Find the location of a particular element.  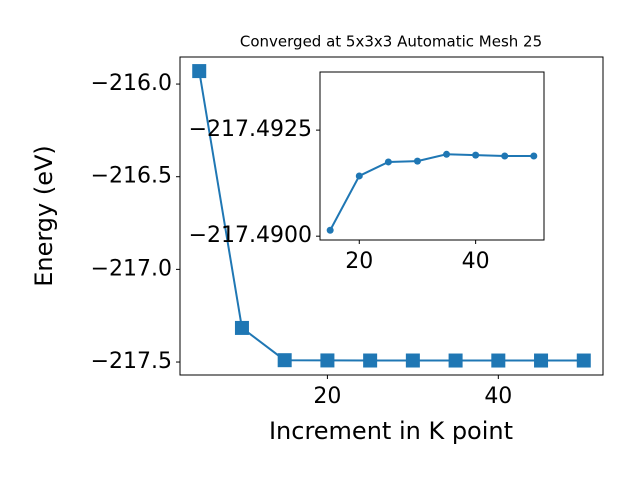

y-axis-label: Energy (eV) is located at coordinates (44, 216).